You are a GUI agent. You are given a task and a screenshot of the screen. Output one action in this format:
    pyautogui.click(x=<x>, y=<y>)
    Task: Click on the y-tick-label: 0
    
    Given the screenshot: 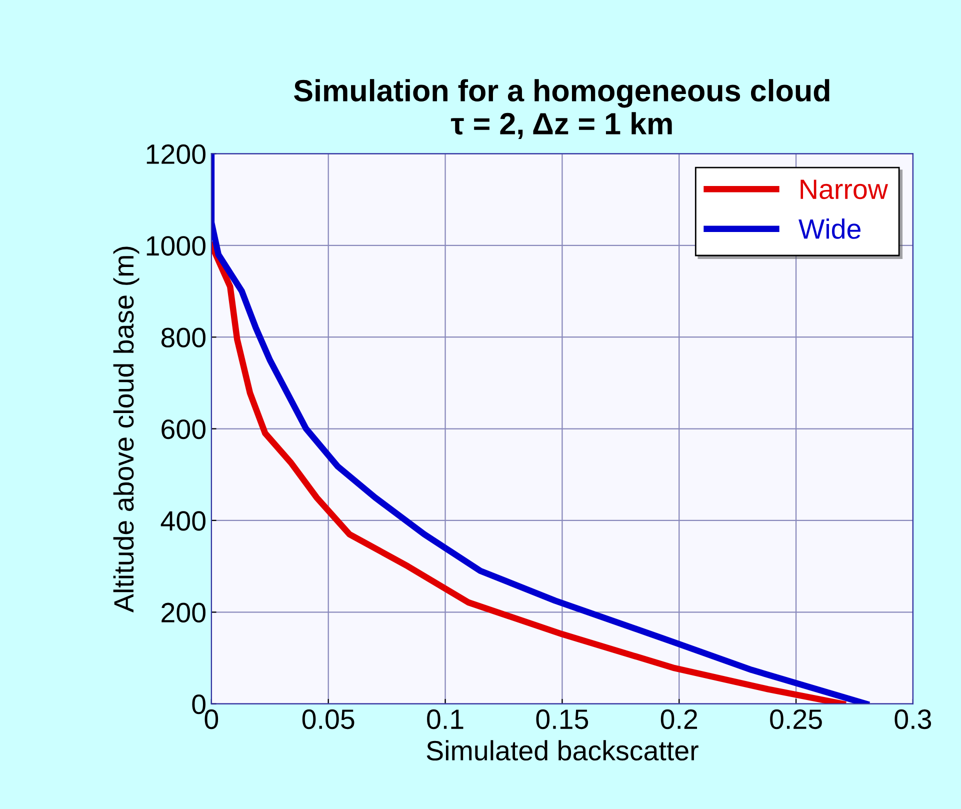 What is the action you would take?
    pyautogui.click(x=199, y=704)
    